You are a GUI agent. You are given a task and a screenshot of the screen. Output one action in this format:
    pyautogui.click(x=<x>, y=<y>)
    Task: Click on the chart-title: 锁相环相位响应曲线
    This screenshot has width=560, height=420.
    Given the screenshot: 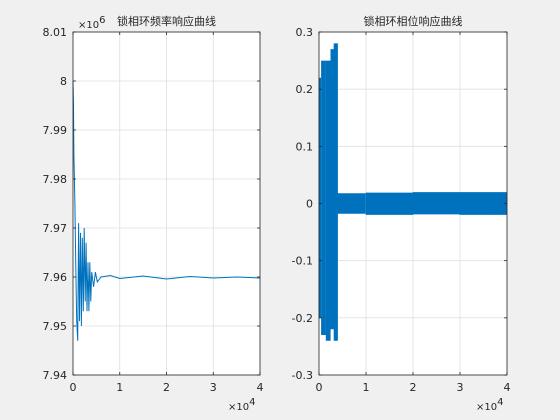 What is the action you would take?
    pyautogui.click(x=413, y=21)
    